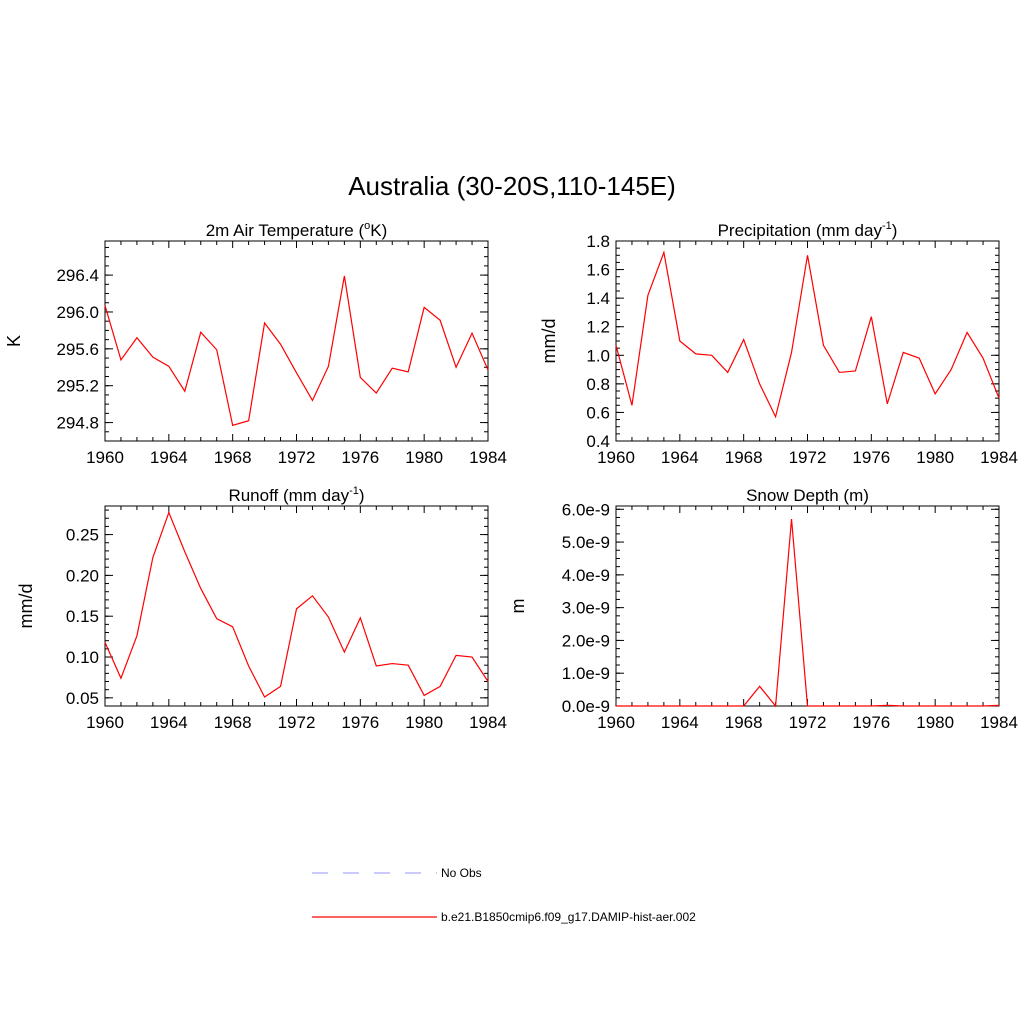 The width and height of the screenshot is (1024, 1024). I want to click on y-tick-label: 6.0e-9, so click(586, 509).